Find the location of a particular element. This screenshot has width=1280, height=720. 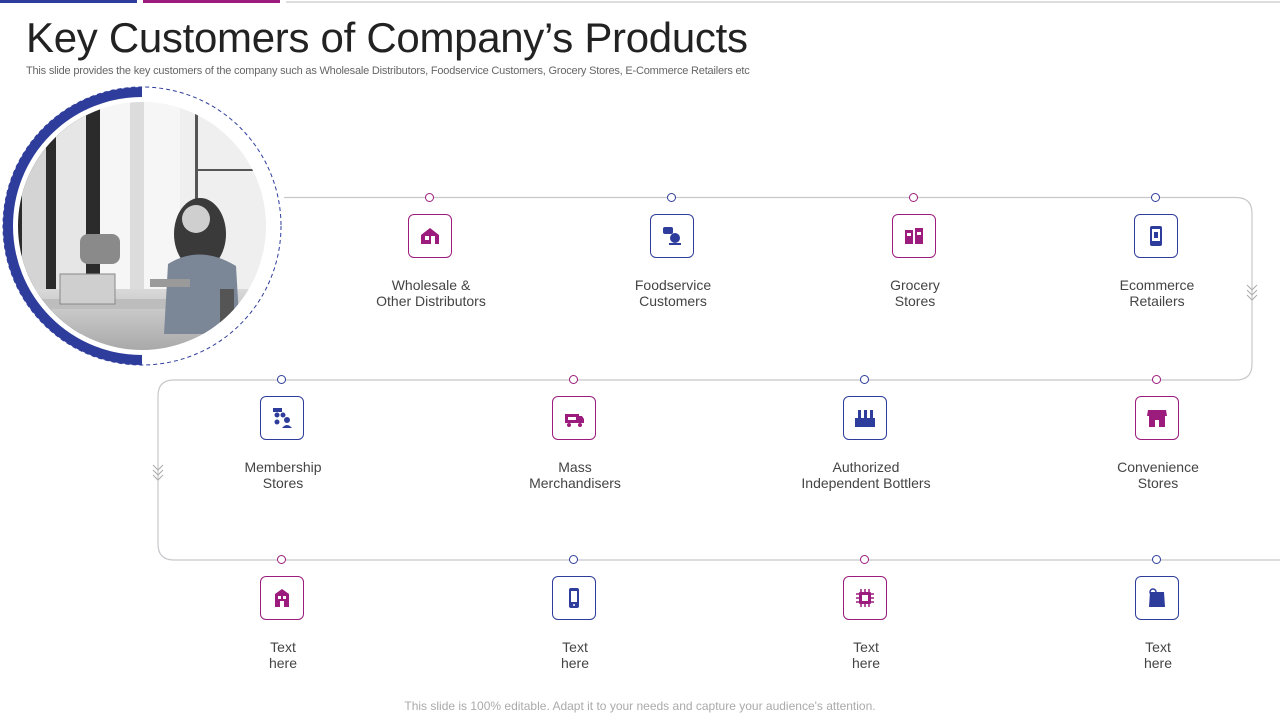

grocery-store-icon is located at coordinates (914, 236).